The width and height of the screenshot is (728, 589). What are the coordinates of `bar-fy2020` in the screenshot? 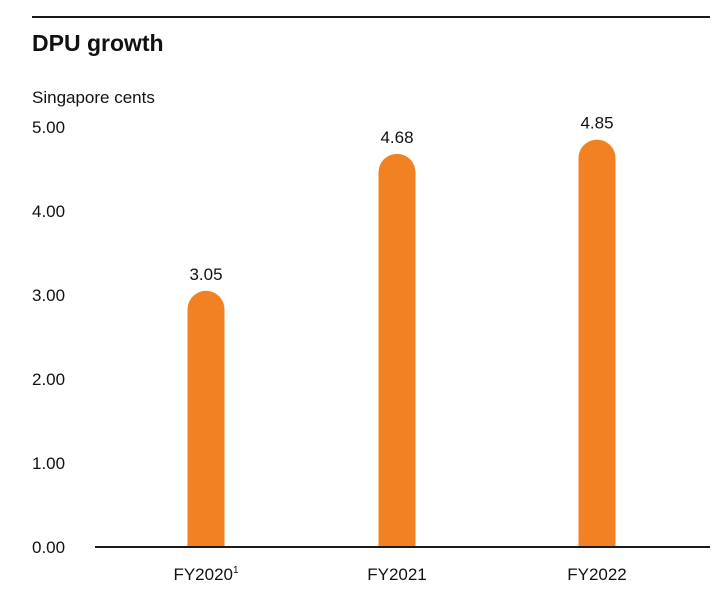 It's located at (206, 418).